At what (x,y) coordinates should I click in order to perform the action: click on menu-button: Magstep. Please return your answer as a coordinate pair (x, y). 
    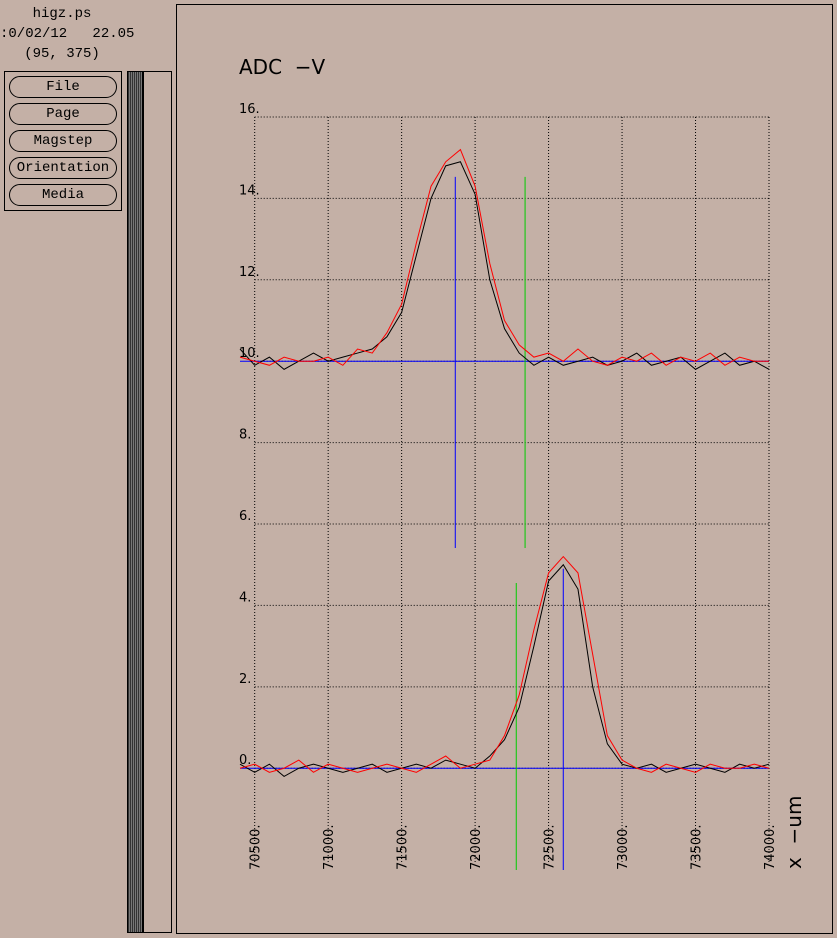
    Looking at the image, I should click on (63, 141).